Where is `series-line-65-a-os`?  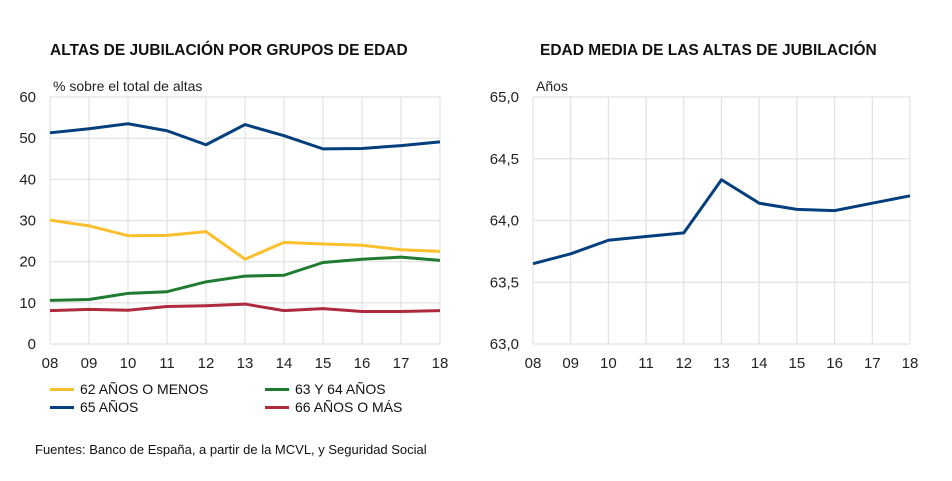
series-line-65-a-os is located at coordinates (245, 136).